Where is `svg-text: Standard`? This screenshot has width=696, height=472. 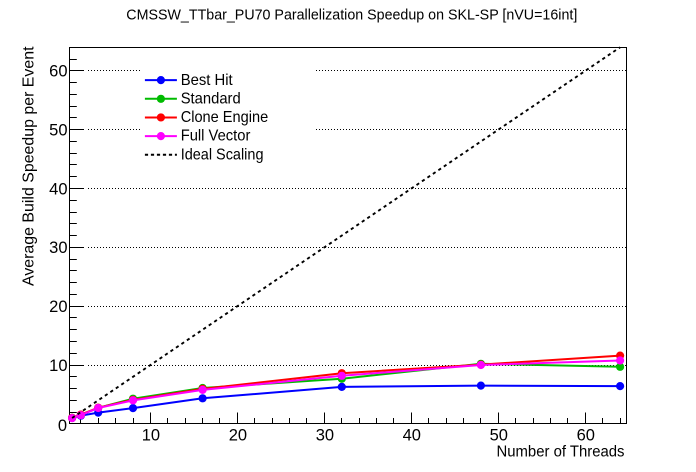
svg-text: Standard is located at coordinates (211, 98).